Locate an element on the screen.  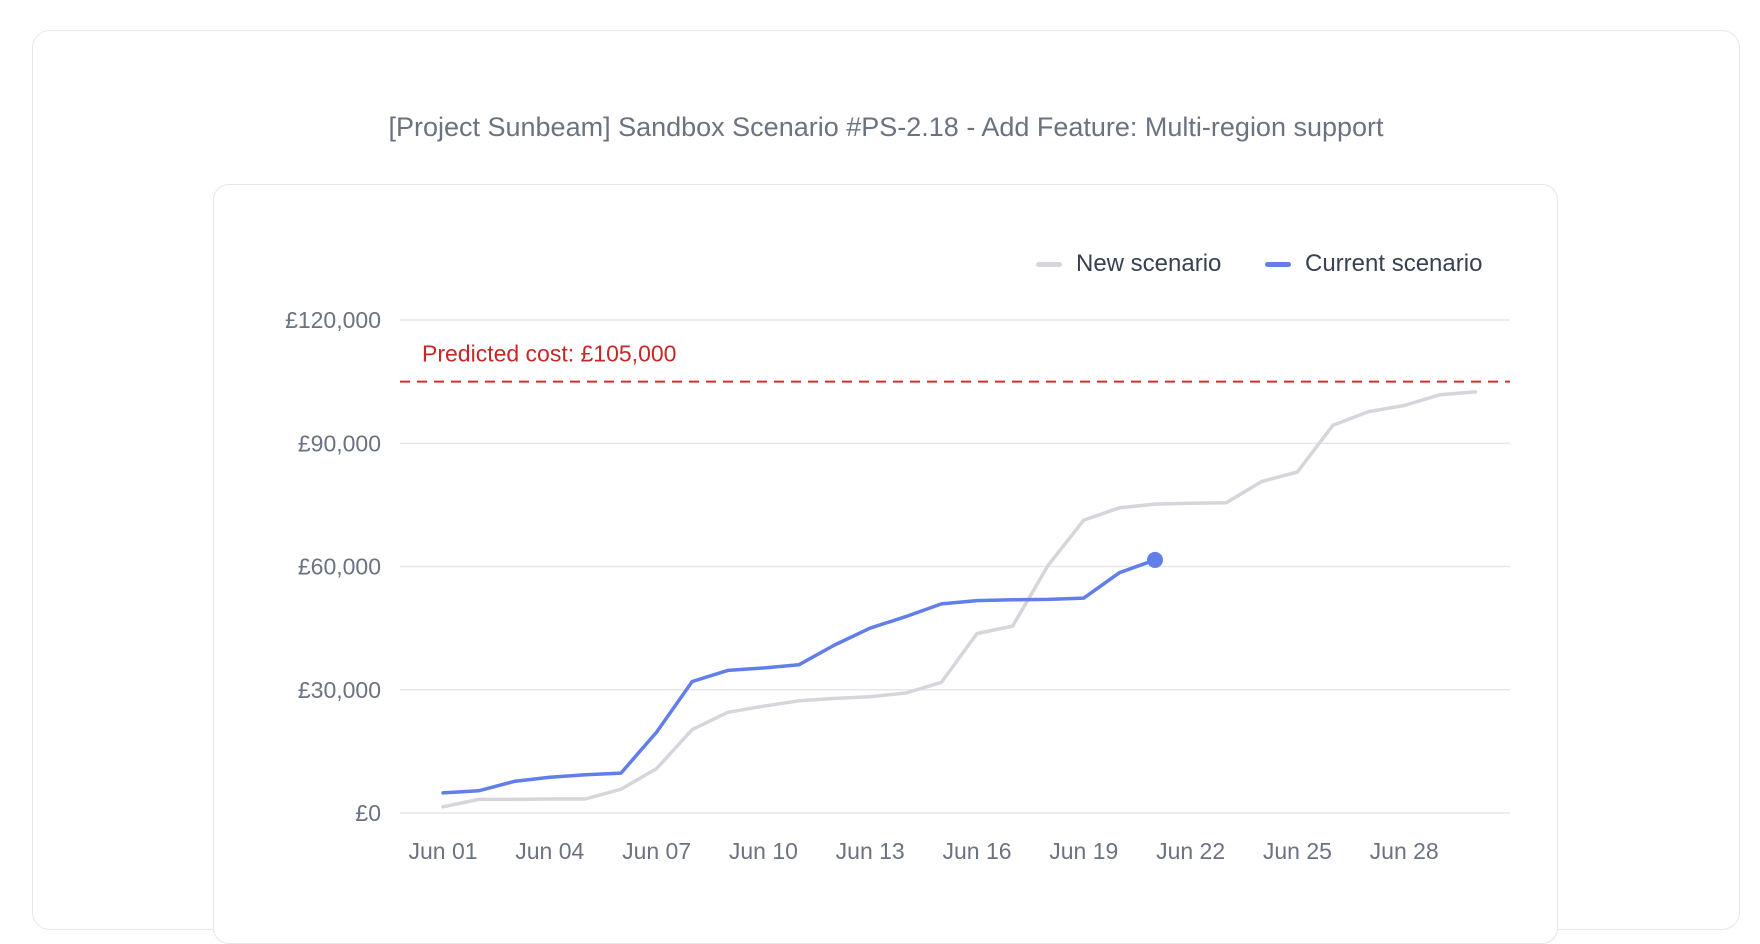
x-tick-label: Jun 13 is located at coordinates (870, 851).